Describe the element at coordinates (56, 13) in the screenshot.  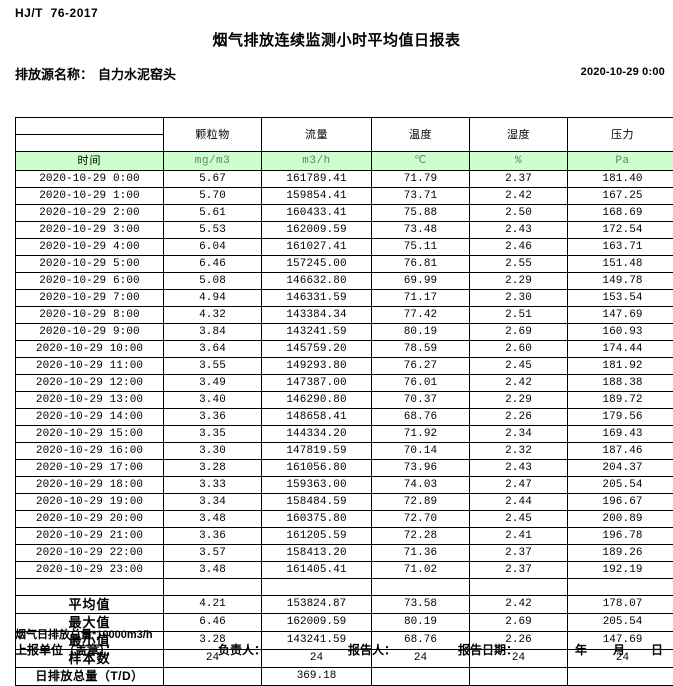
I see `standard-code: HJ/T 76-2017` at that location.